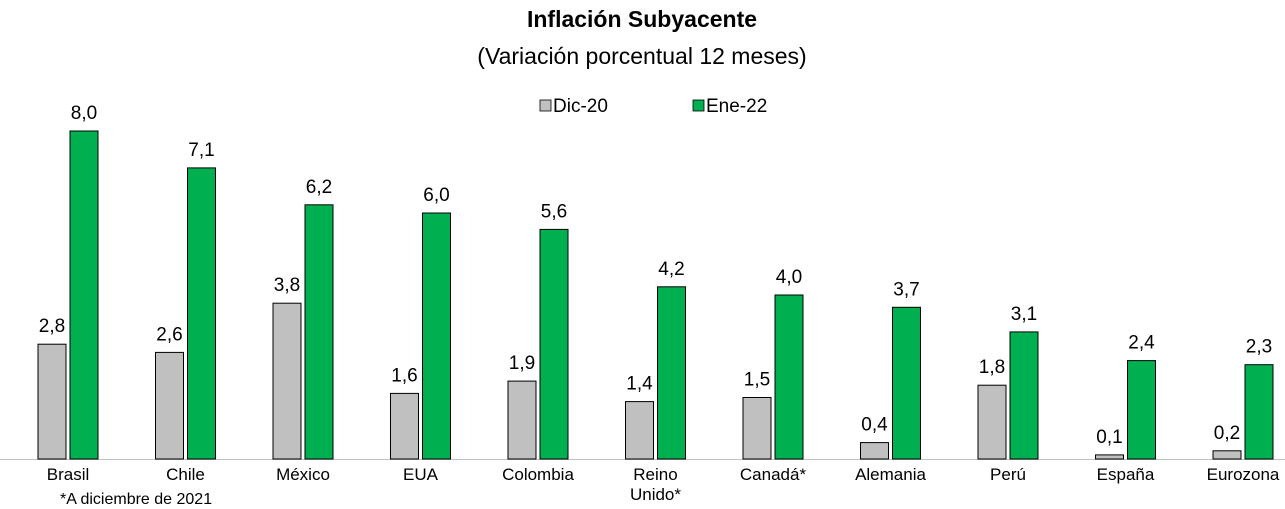 The height and width of the screenshot is (509, 1285). What do you see at coordinates (185, 474) in the screenshot?
I see `x-tick-label: Chile` at bounding box center [185, 474].